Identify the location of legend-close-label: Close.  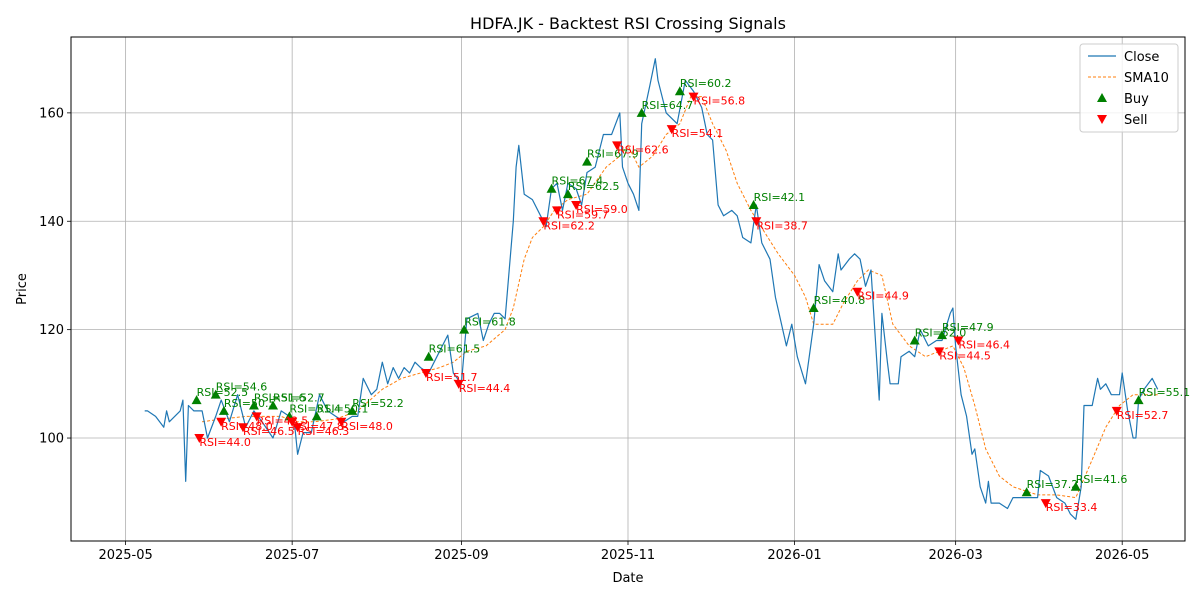
(1141, 57).